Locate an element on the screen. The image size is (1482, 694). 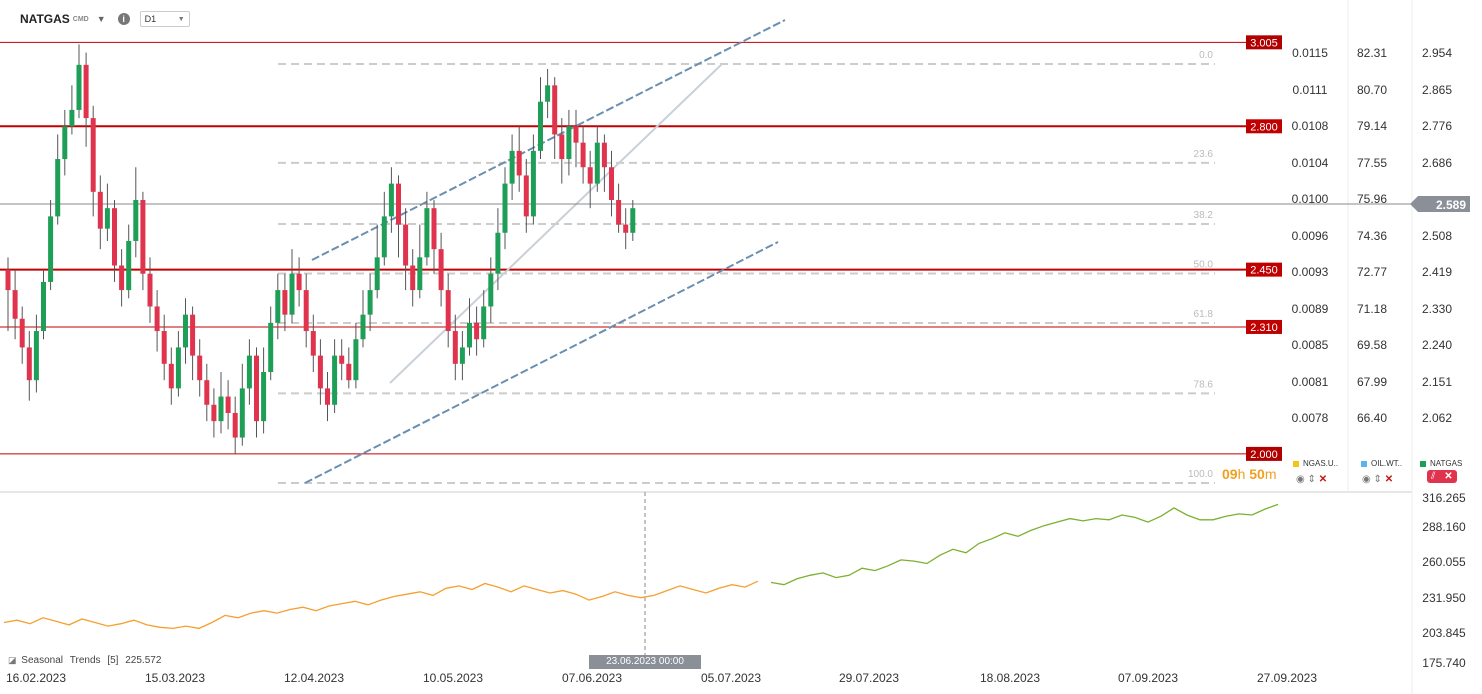
fib-level-label: 0.0 is located at coordinates (1206, 55).